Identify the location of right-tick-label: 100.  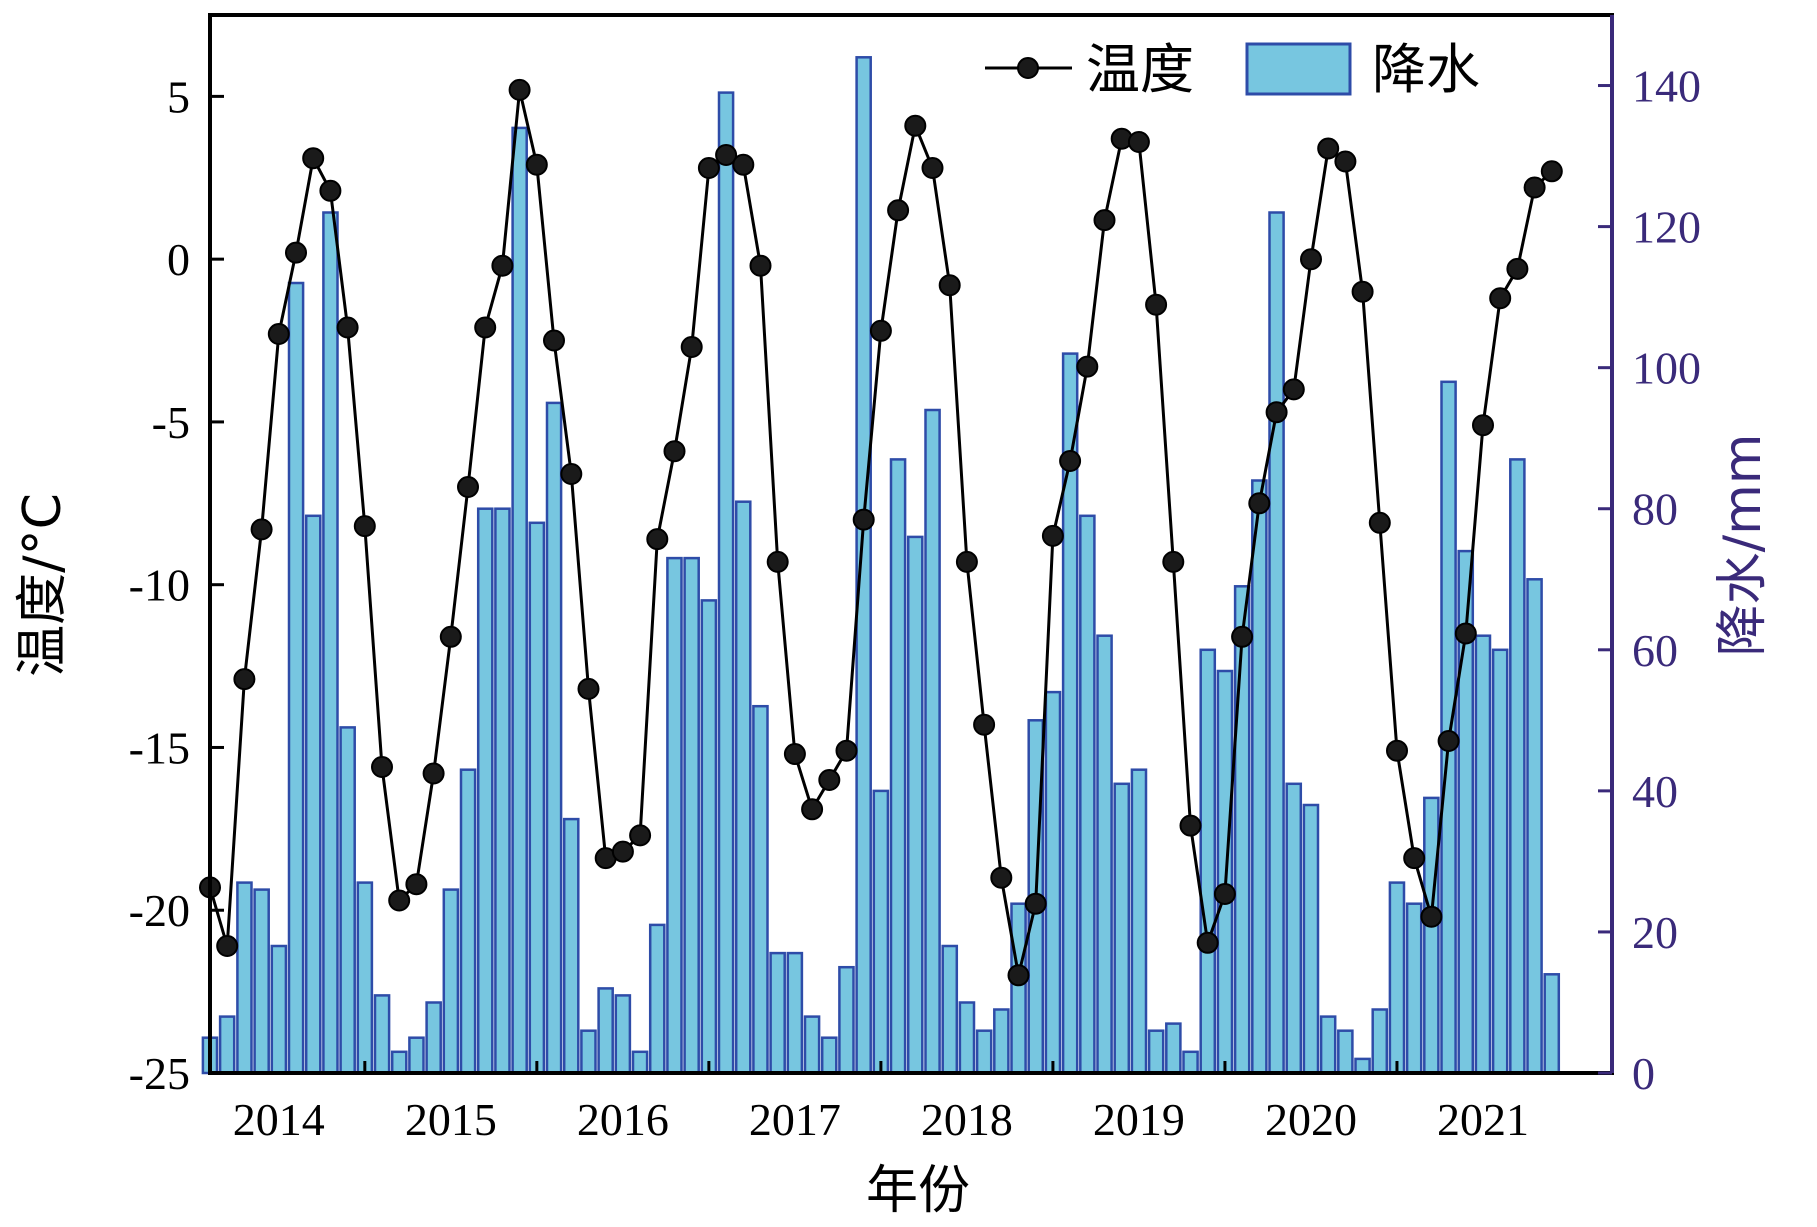
(1666, 368).